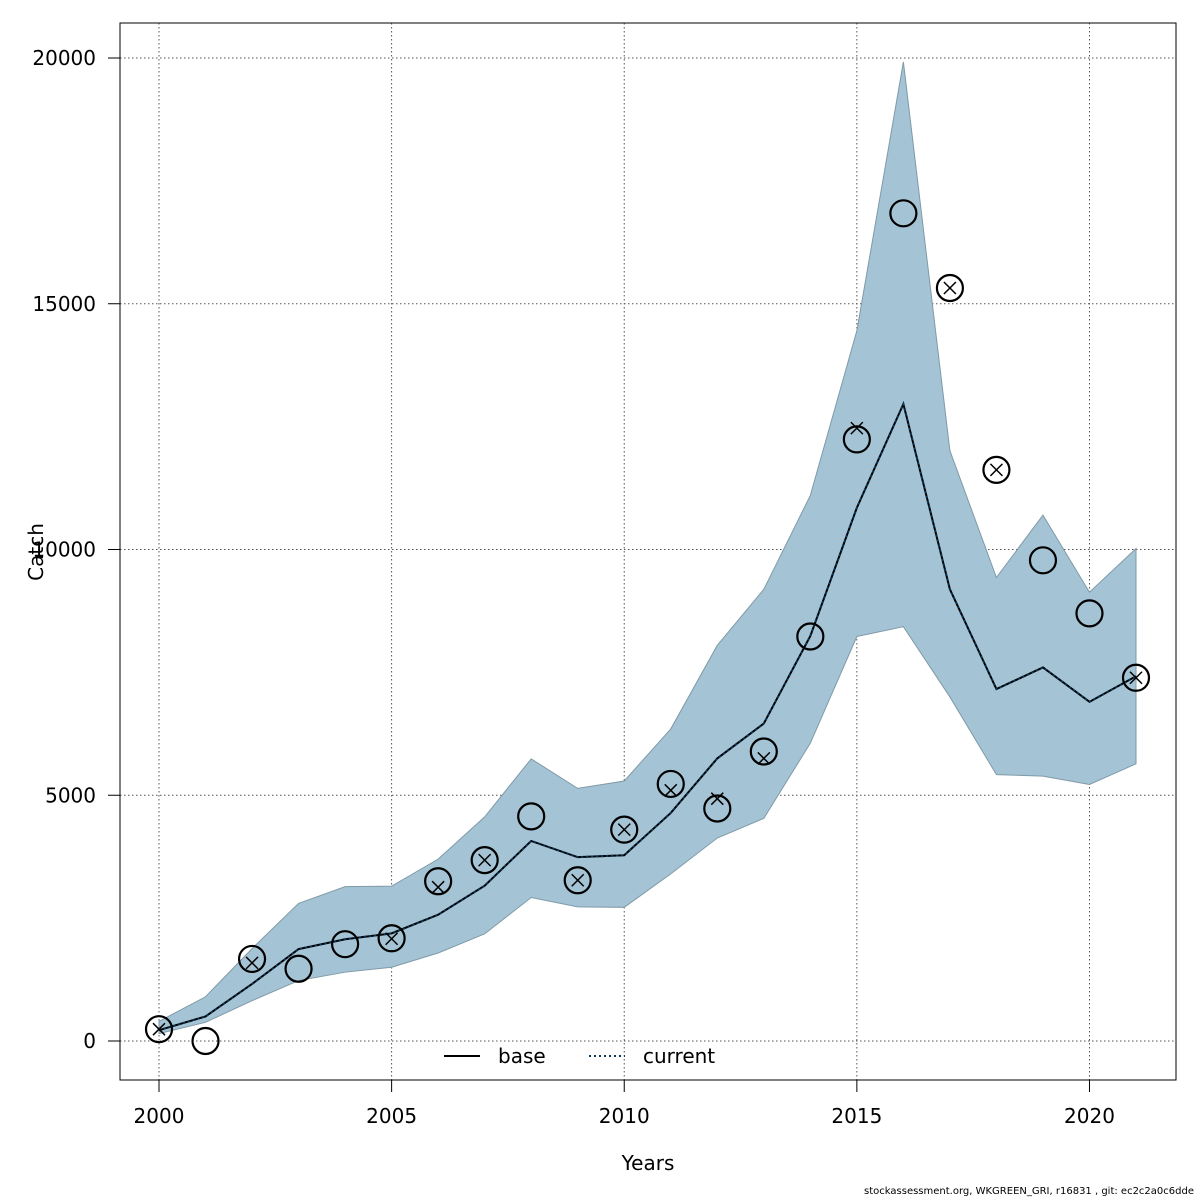 The width and height of the screenshot is (1200, 1200). I want to click on observed-base-point-2019, so click(1043, 560).